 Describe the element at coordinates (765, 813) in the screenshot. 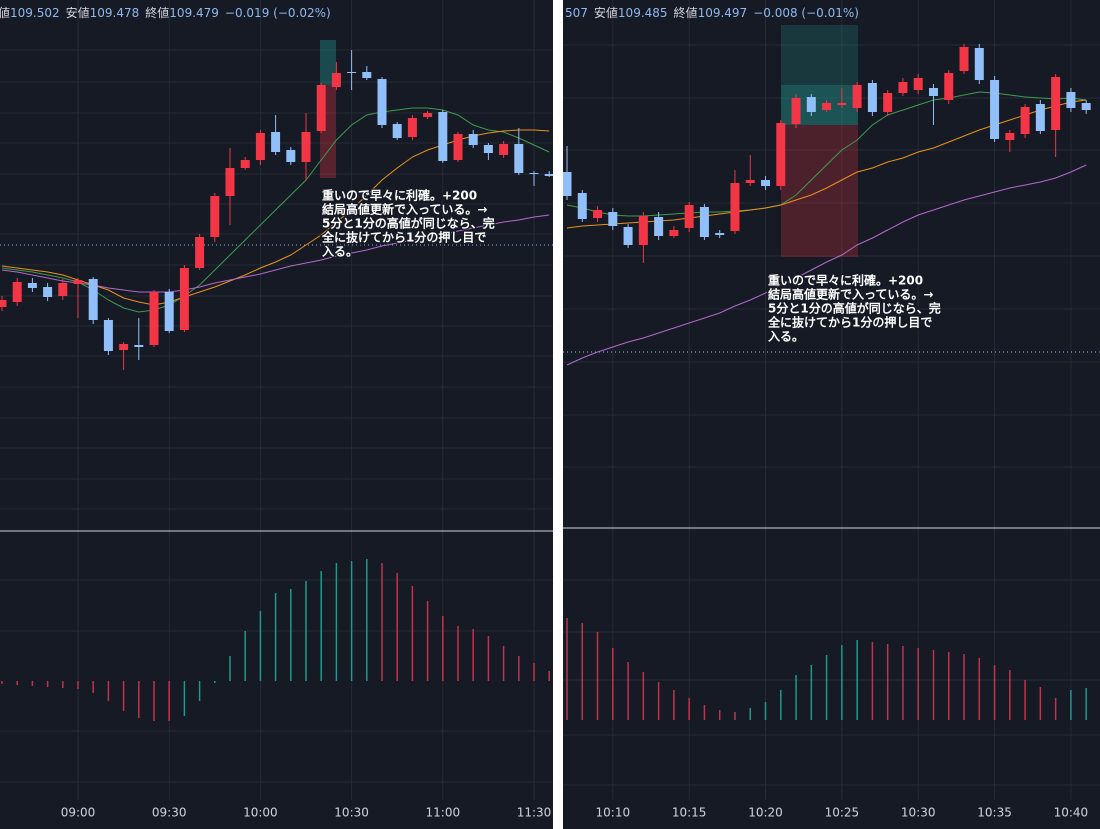

I see `time-label: 10:20` at that location.